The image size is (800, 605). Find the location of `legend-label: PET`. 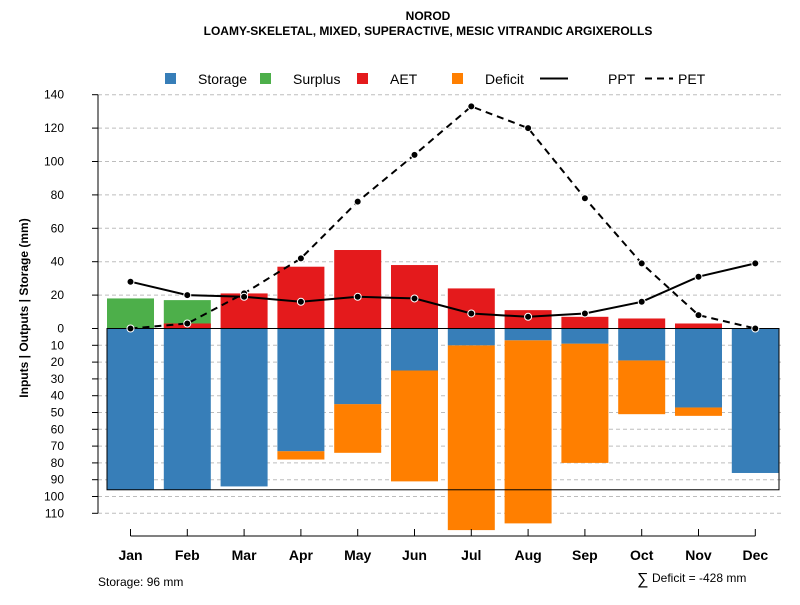

legend-label: PET is located at coordinates (692, 79).